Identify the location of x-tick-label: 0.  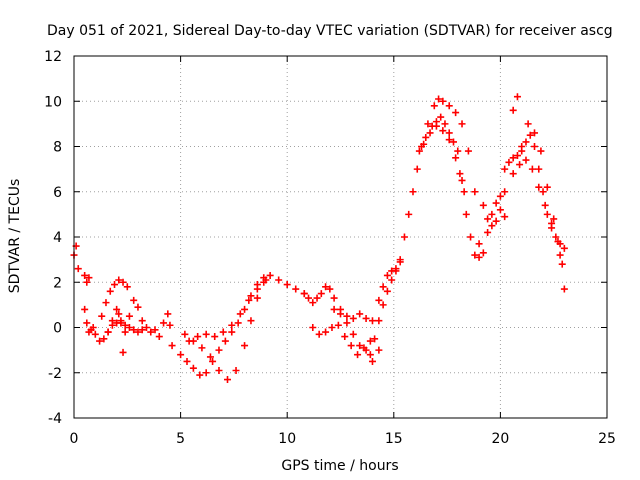
(74, 439).